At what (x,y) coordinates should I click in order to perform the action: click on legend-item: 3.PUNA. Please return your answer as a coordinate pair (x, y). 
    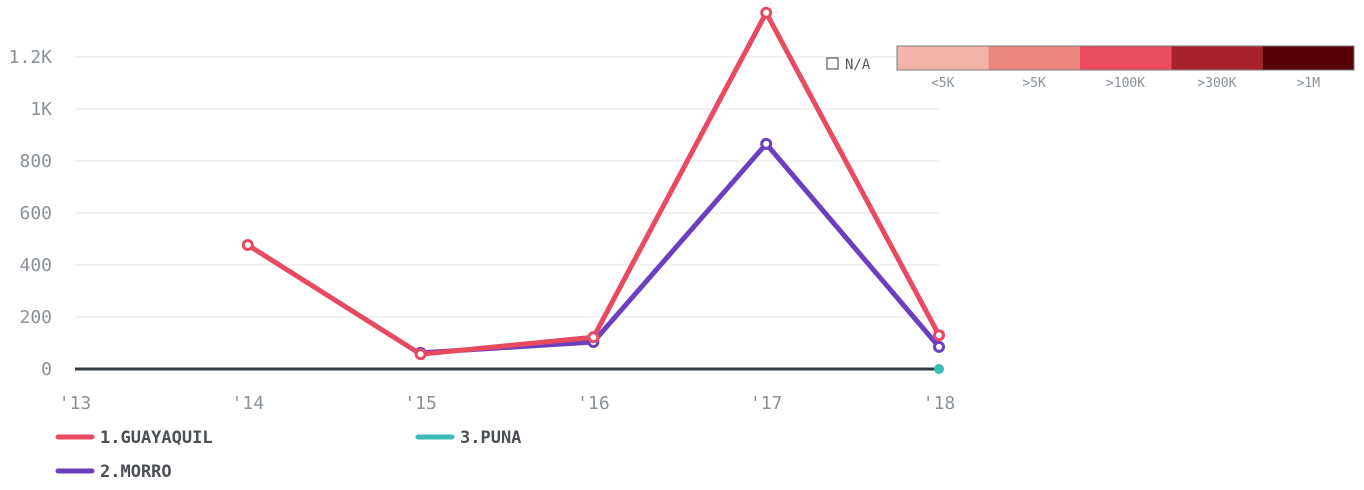
    Looking at the image, I should click on (468, 438).